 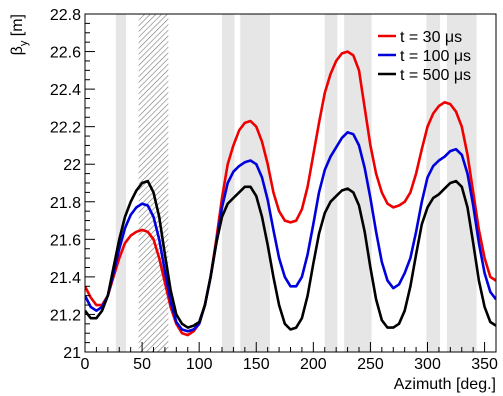 What do you see at coordinates (17, 50) in the screenshot?
I see `y-axis-label-symbol: β` at bounding box center [17, 50].